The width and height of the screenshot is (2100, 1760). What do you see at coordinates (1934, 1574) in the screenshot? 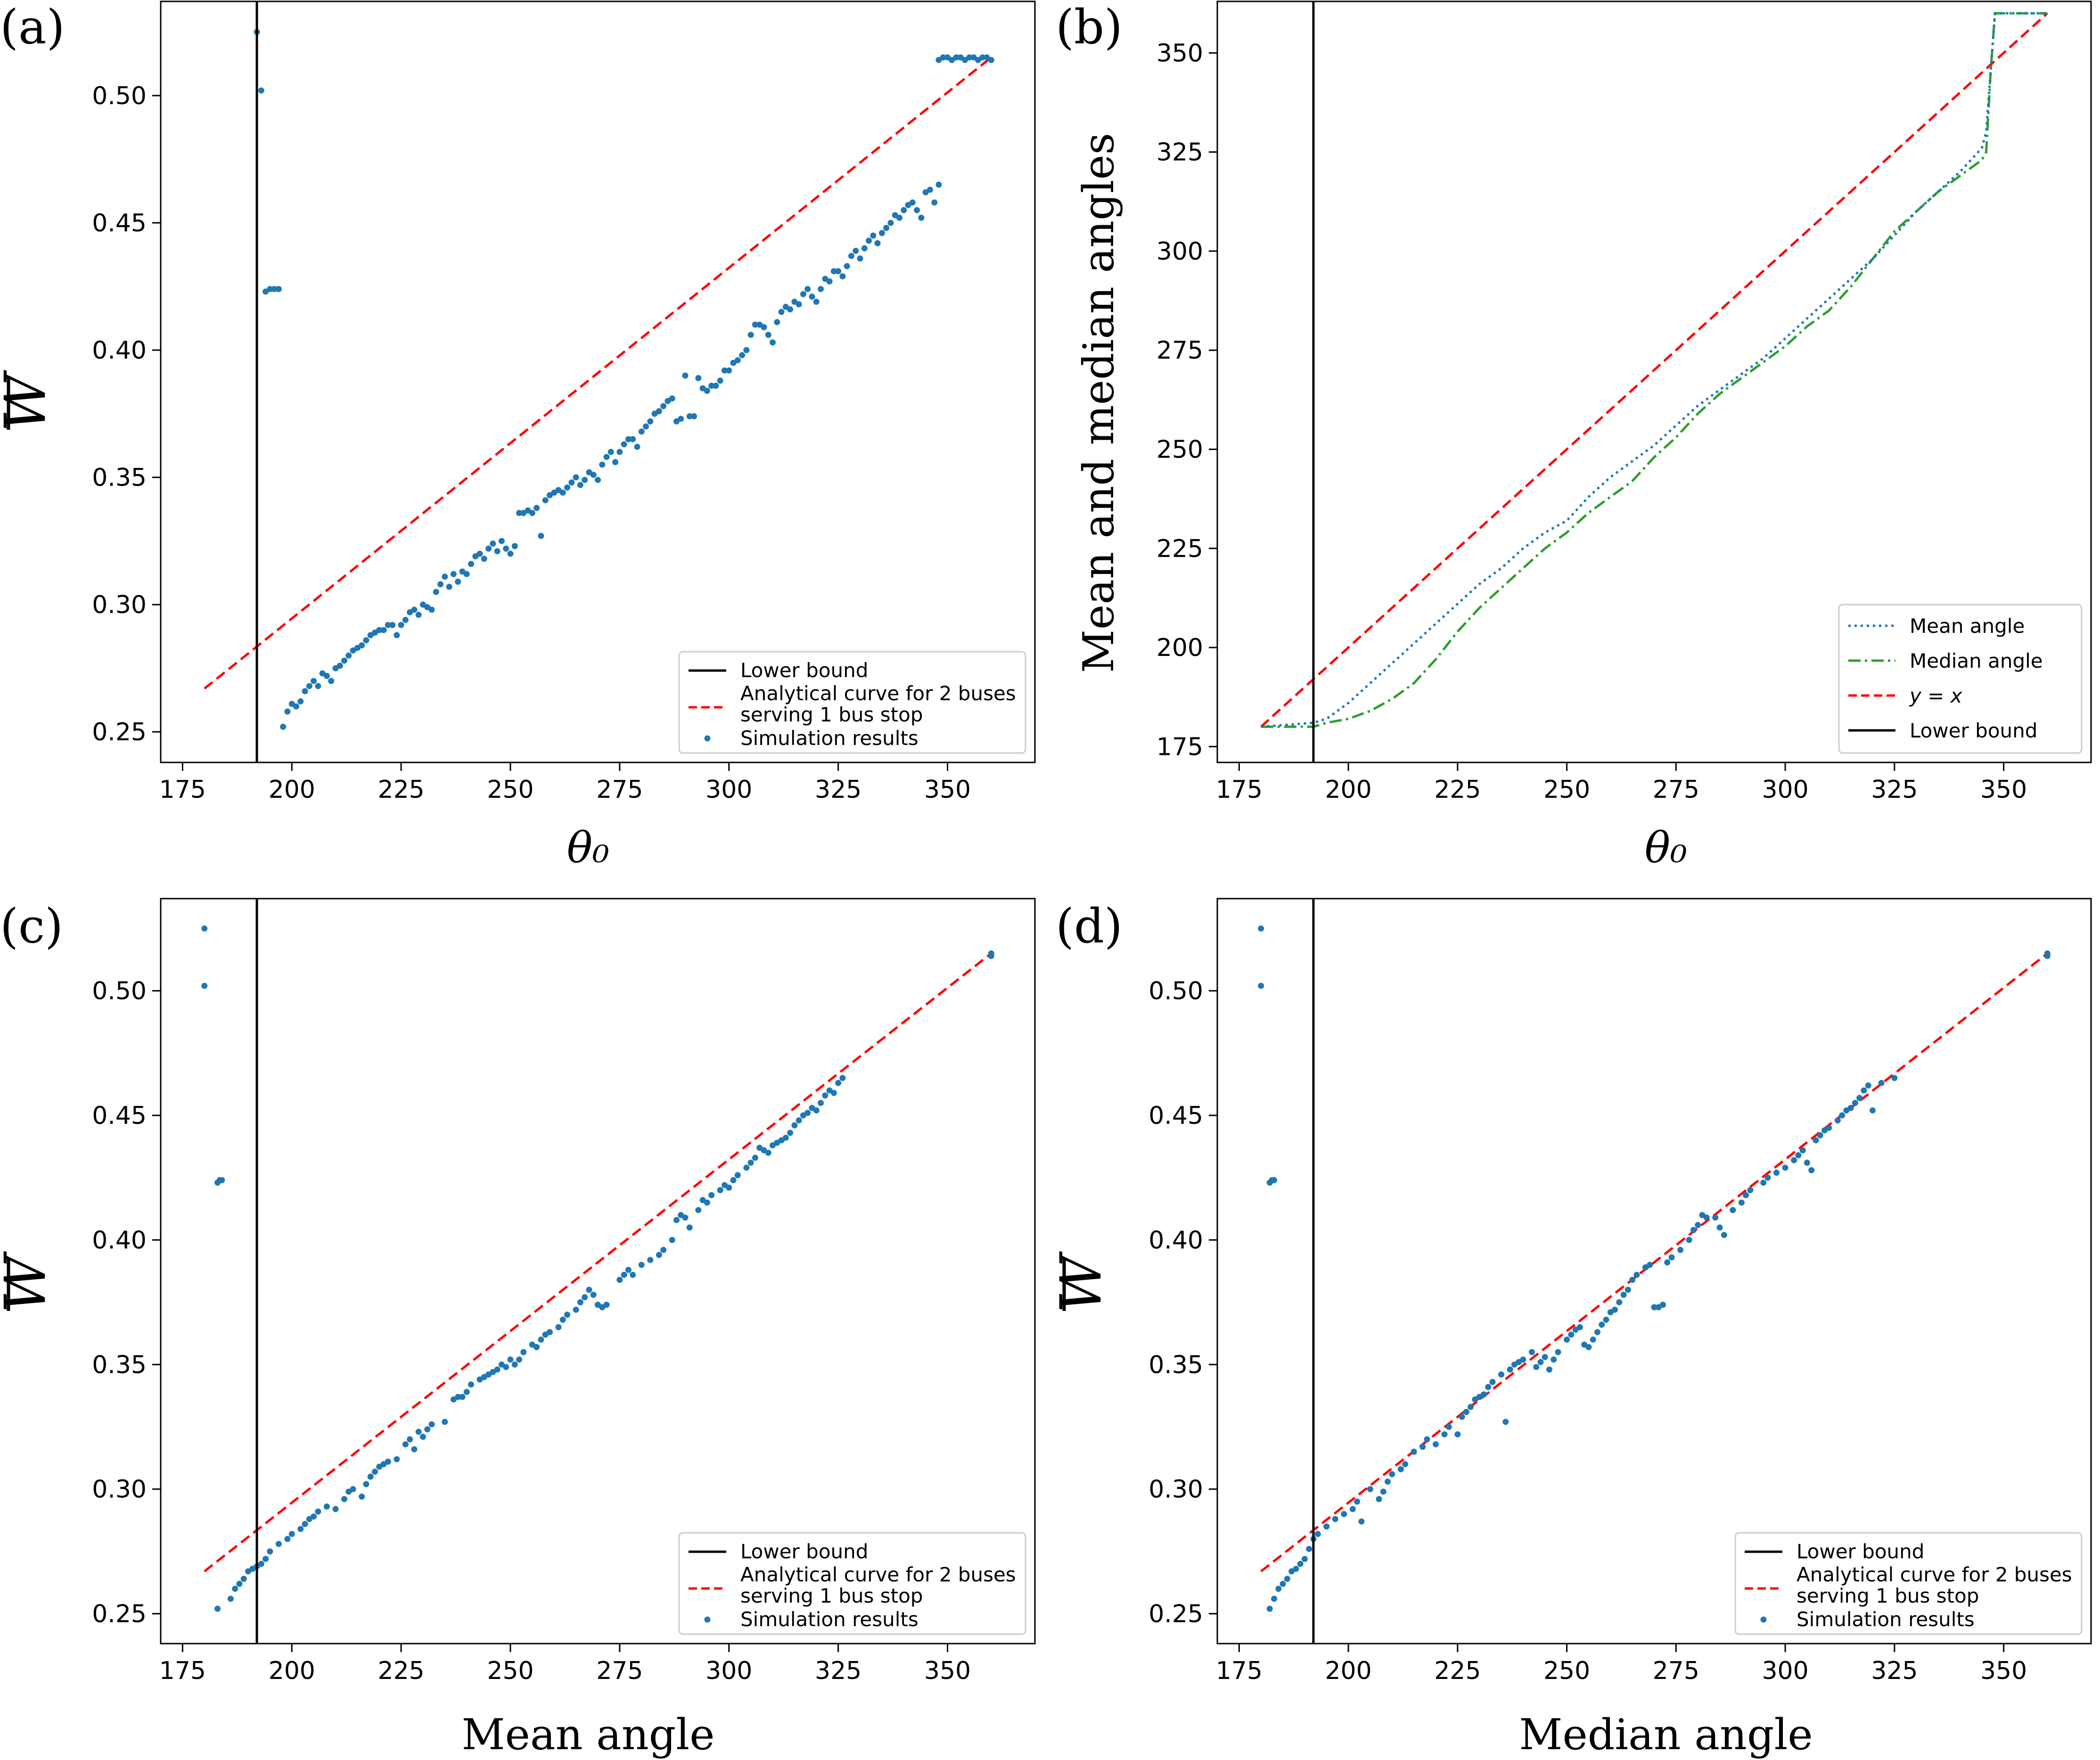
I see `legend-label: Analytical curve for 2 buses` at bounding box center [1934, 1574].